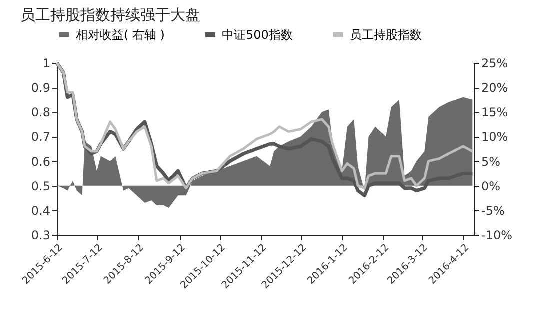  What do you see at coordinates (40, 88) in the screenshot?
I see `y-tick-label: 0.9` at bounding box center [40, 88].